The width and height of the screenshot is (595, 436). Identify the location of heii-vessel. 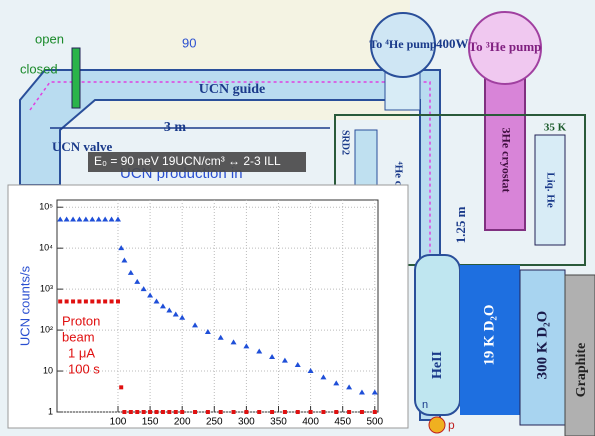
(437, 335).